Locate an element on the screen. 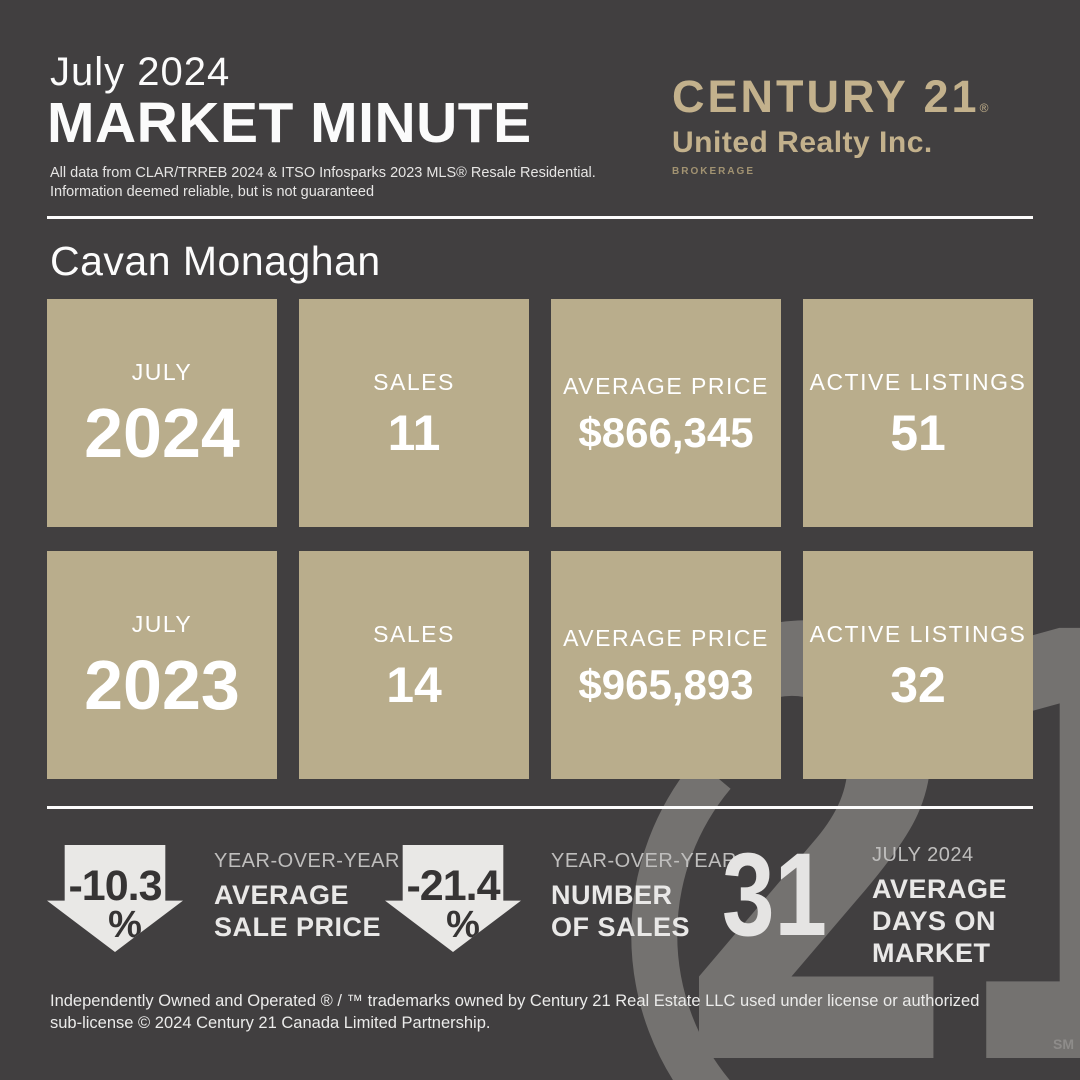 This screenshot has height=1080, width=1080. stat-box-active-listings-2024: ACTIVE LISTINGS 51 is located at coordinates (918, 413).